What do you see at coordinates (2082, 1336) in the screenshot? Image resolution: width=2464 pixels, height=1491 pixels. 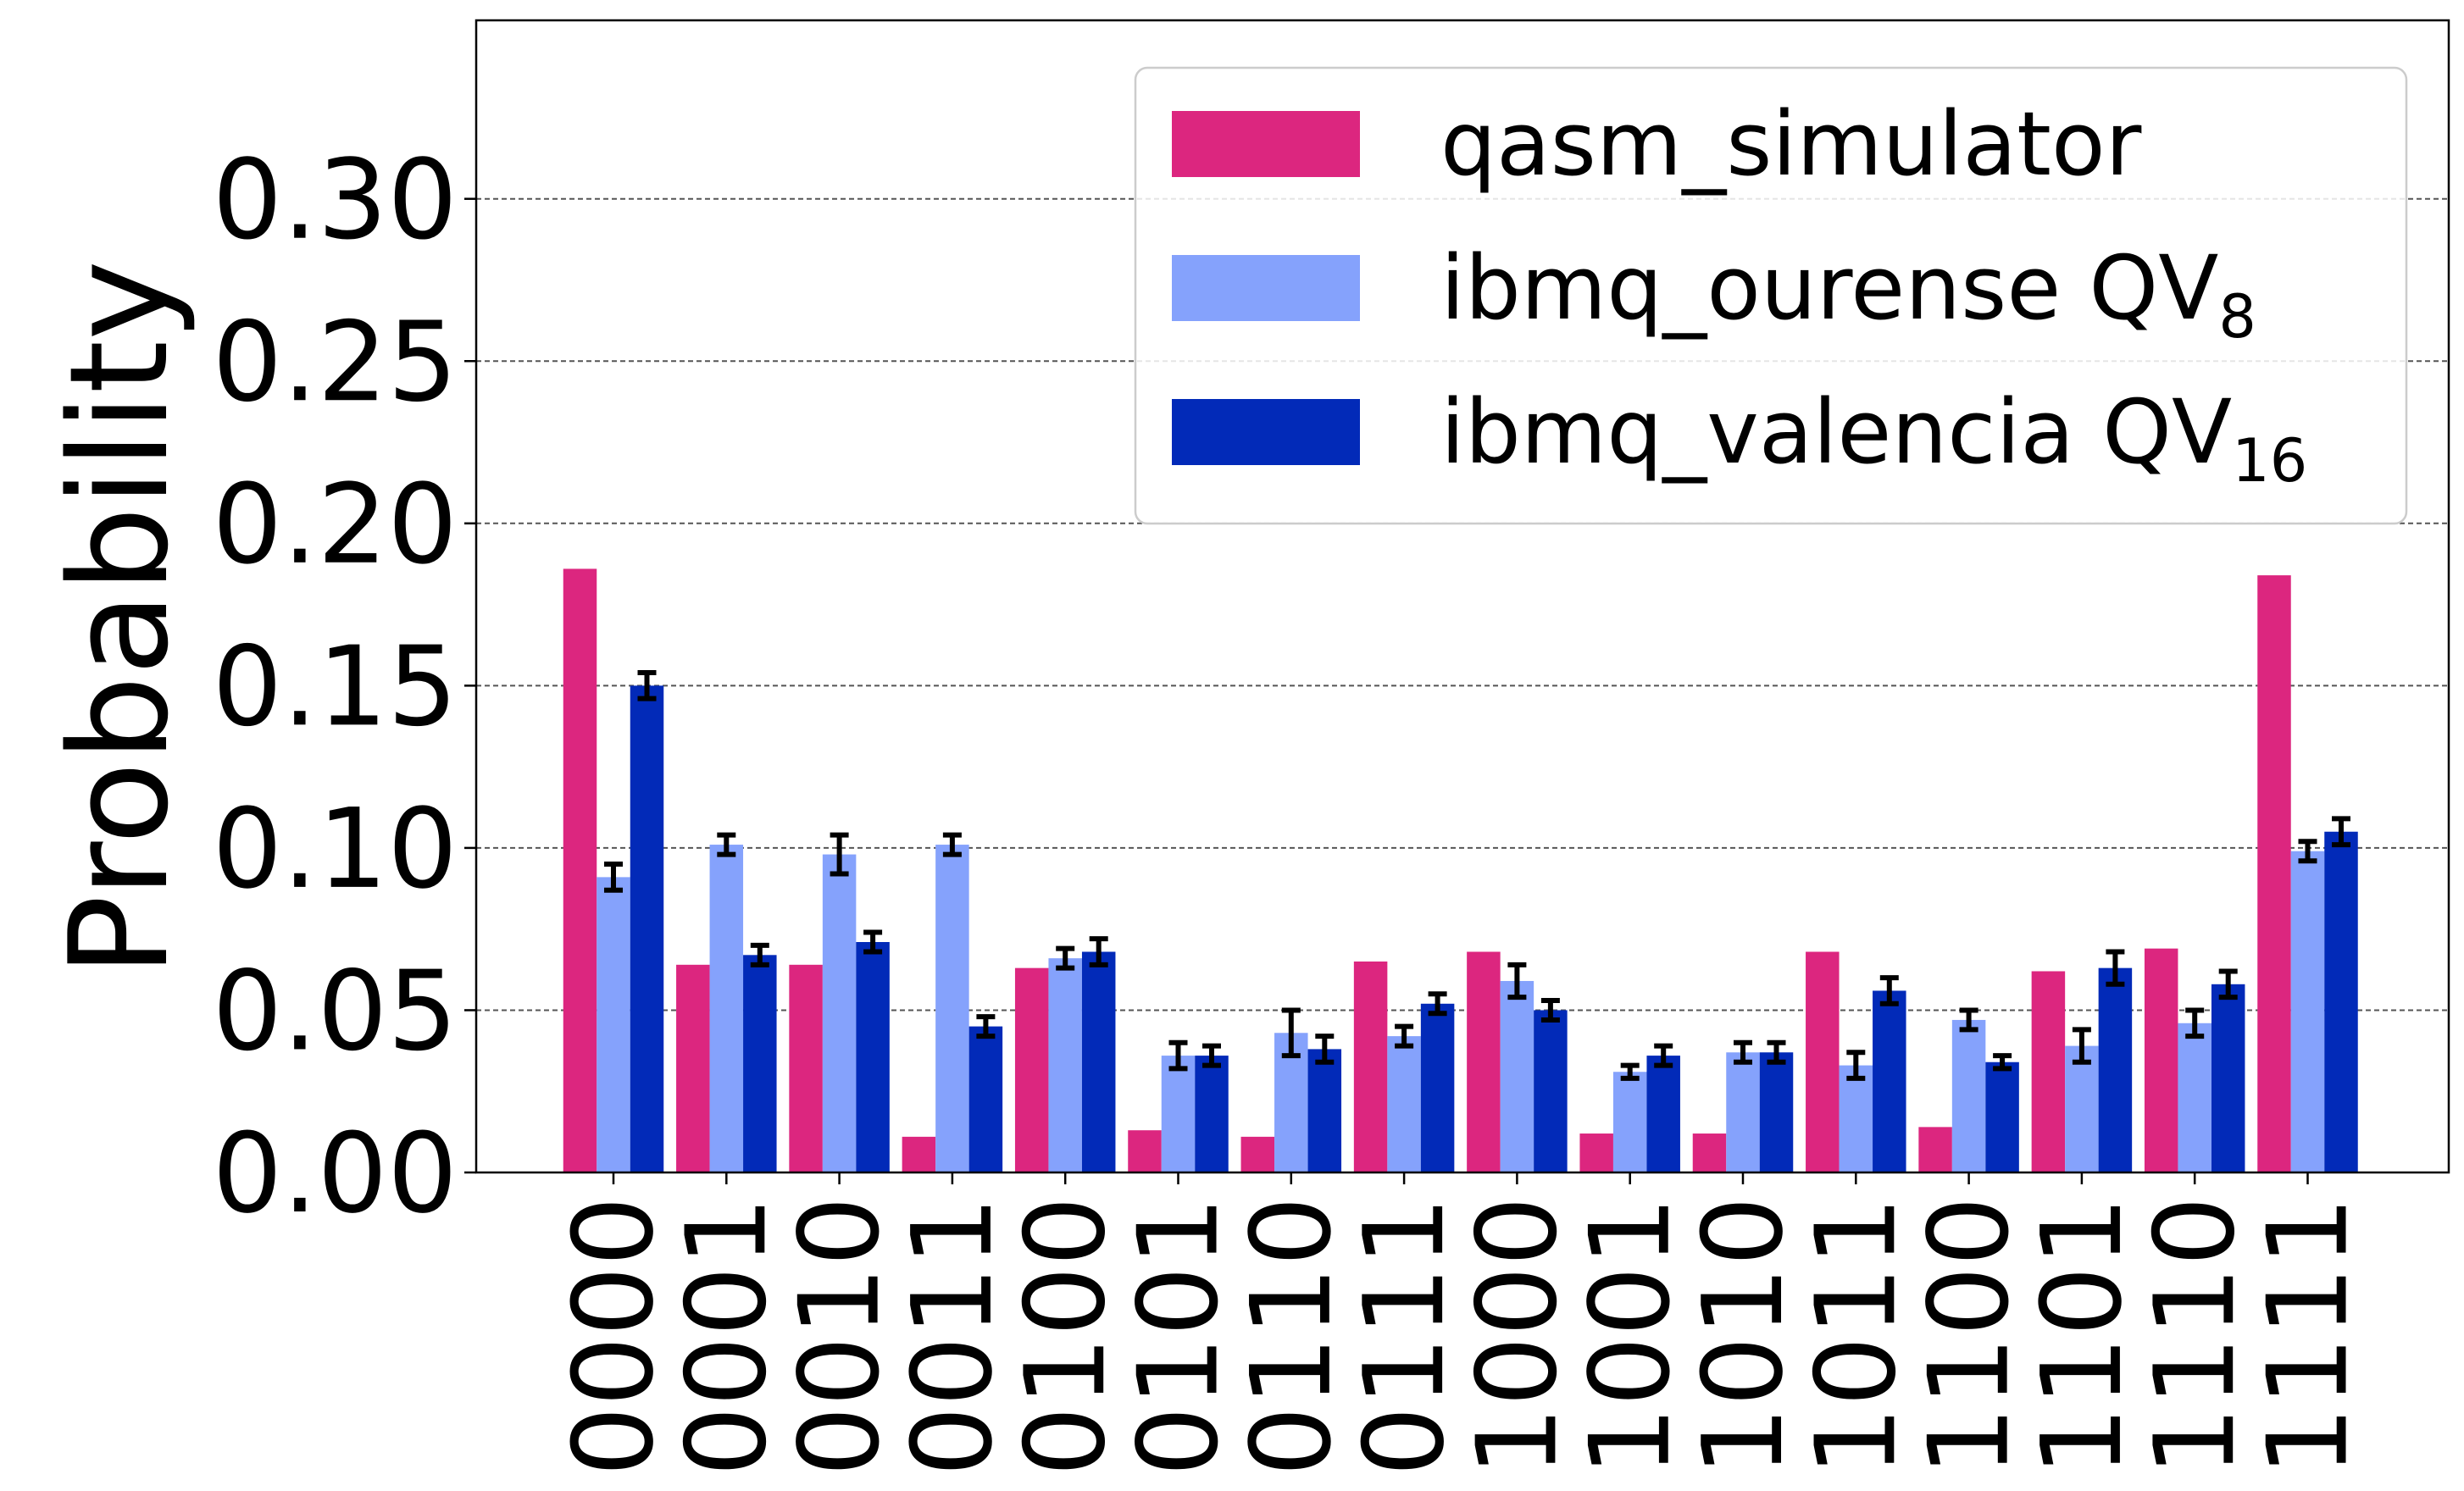 I see `x-tick-label: 1101` at bounding box center [2082, 1336].